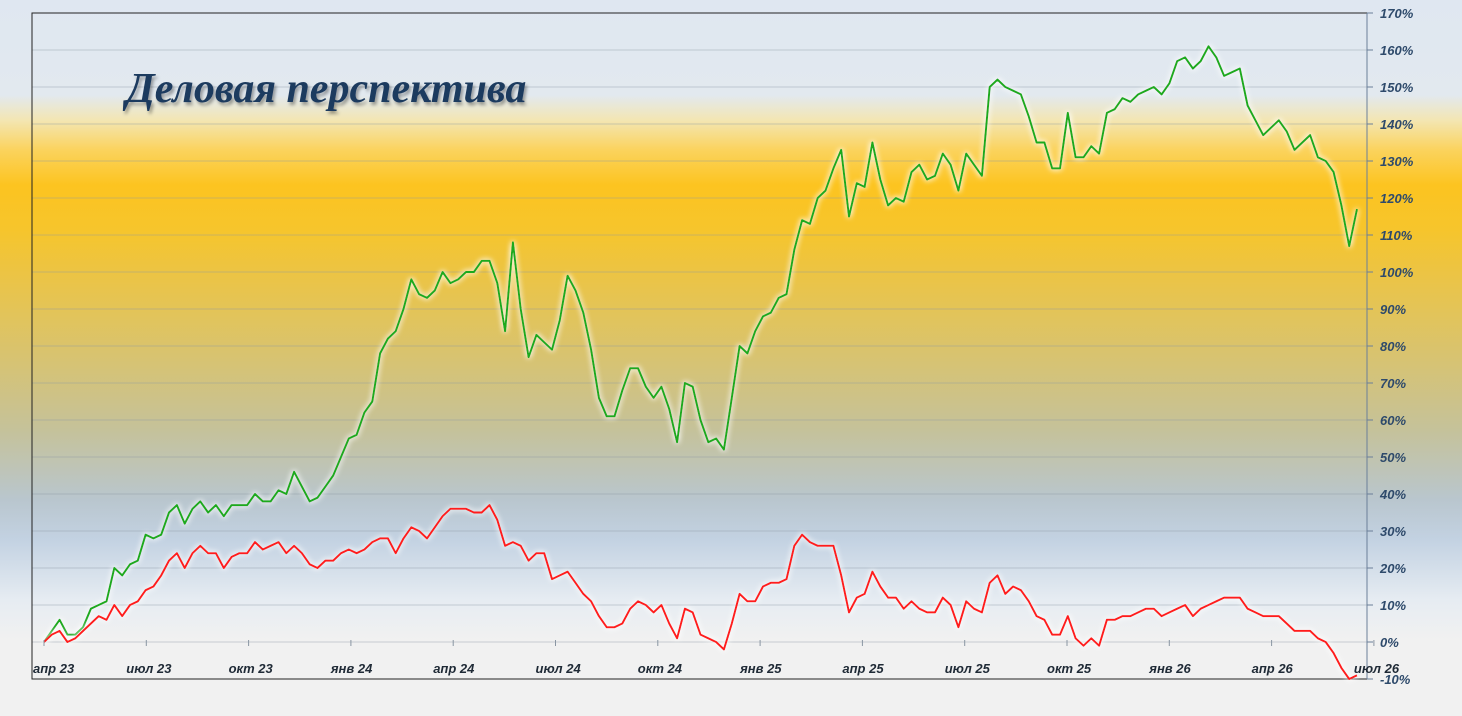 This screenshot has height=716, width=1462. I want to click on y-tick-label: 100%, so click(1397, 272).